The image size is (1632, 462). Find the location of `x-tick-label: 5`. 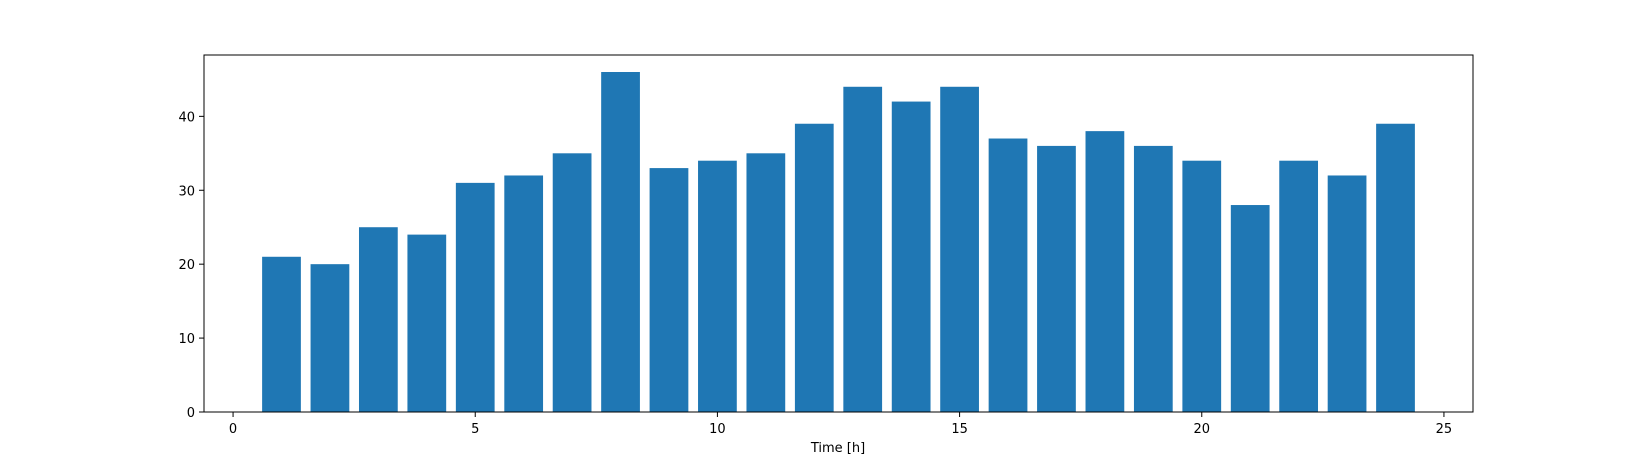

x-tick-label: 5 is located at coordinates (475, 429).